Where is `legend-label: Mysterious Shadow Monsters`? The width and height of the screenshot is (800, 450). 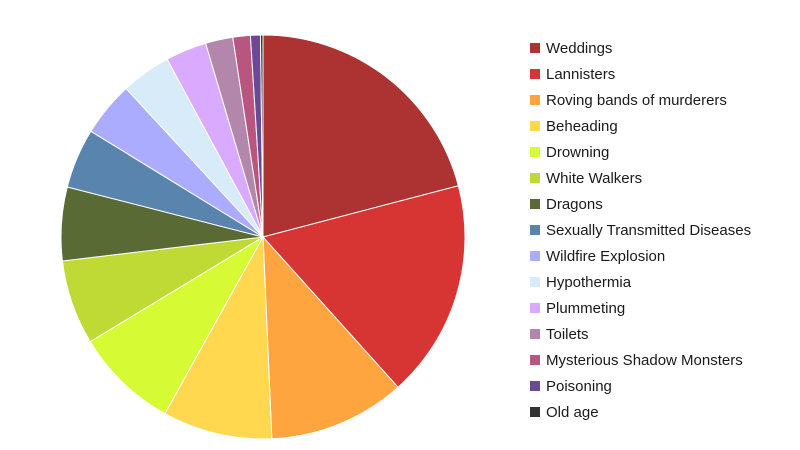 legend-label: Mysterious Shadow Monsters is located at coordinates (644, 360).